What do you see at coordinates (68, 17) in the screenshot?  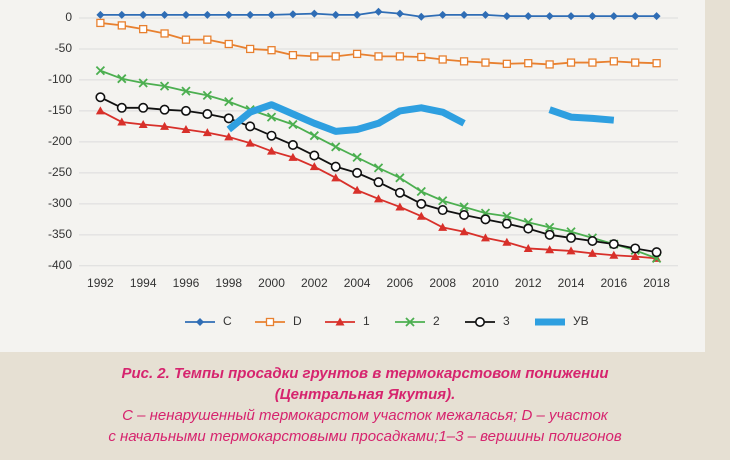 I see `y-tick-label: 0` at bounding box center [68, 17].